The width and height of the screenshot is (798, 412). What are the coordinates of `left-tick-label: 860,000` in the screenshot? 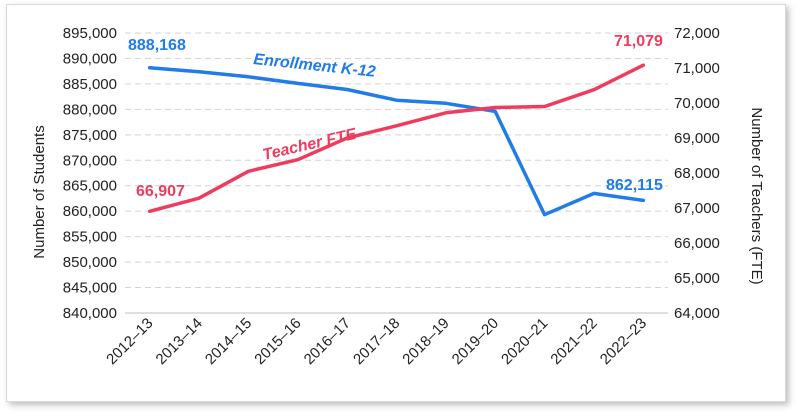 It's located at (90, 211).